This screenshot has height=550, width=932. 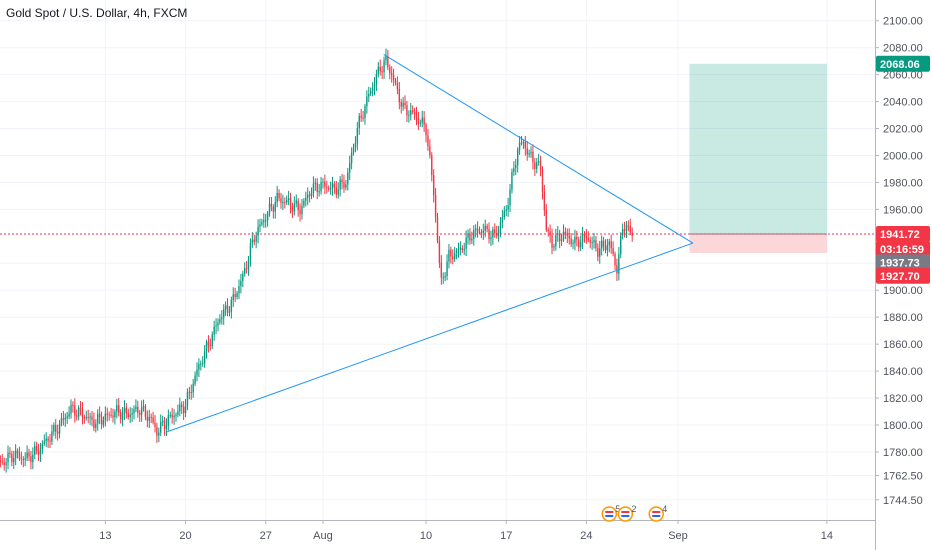 I want to click on price-tick-label: 2020.00, so click(x=903, y=130).